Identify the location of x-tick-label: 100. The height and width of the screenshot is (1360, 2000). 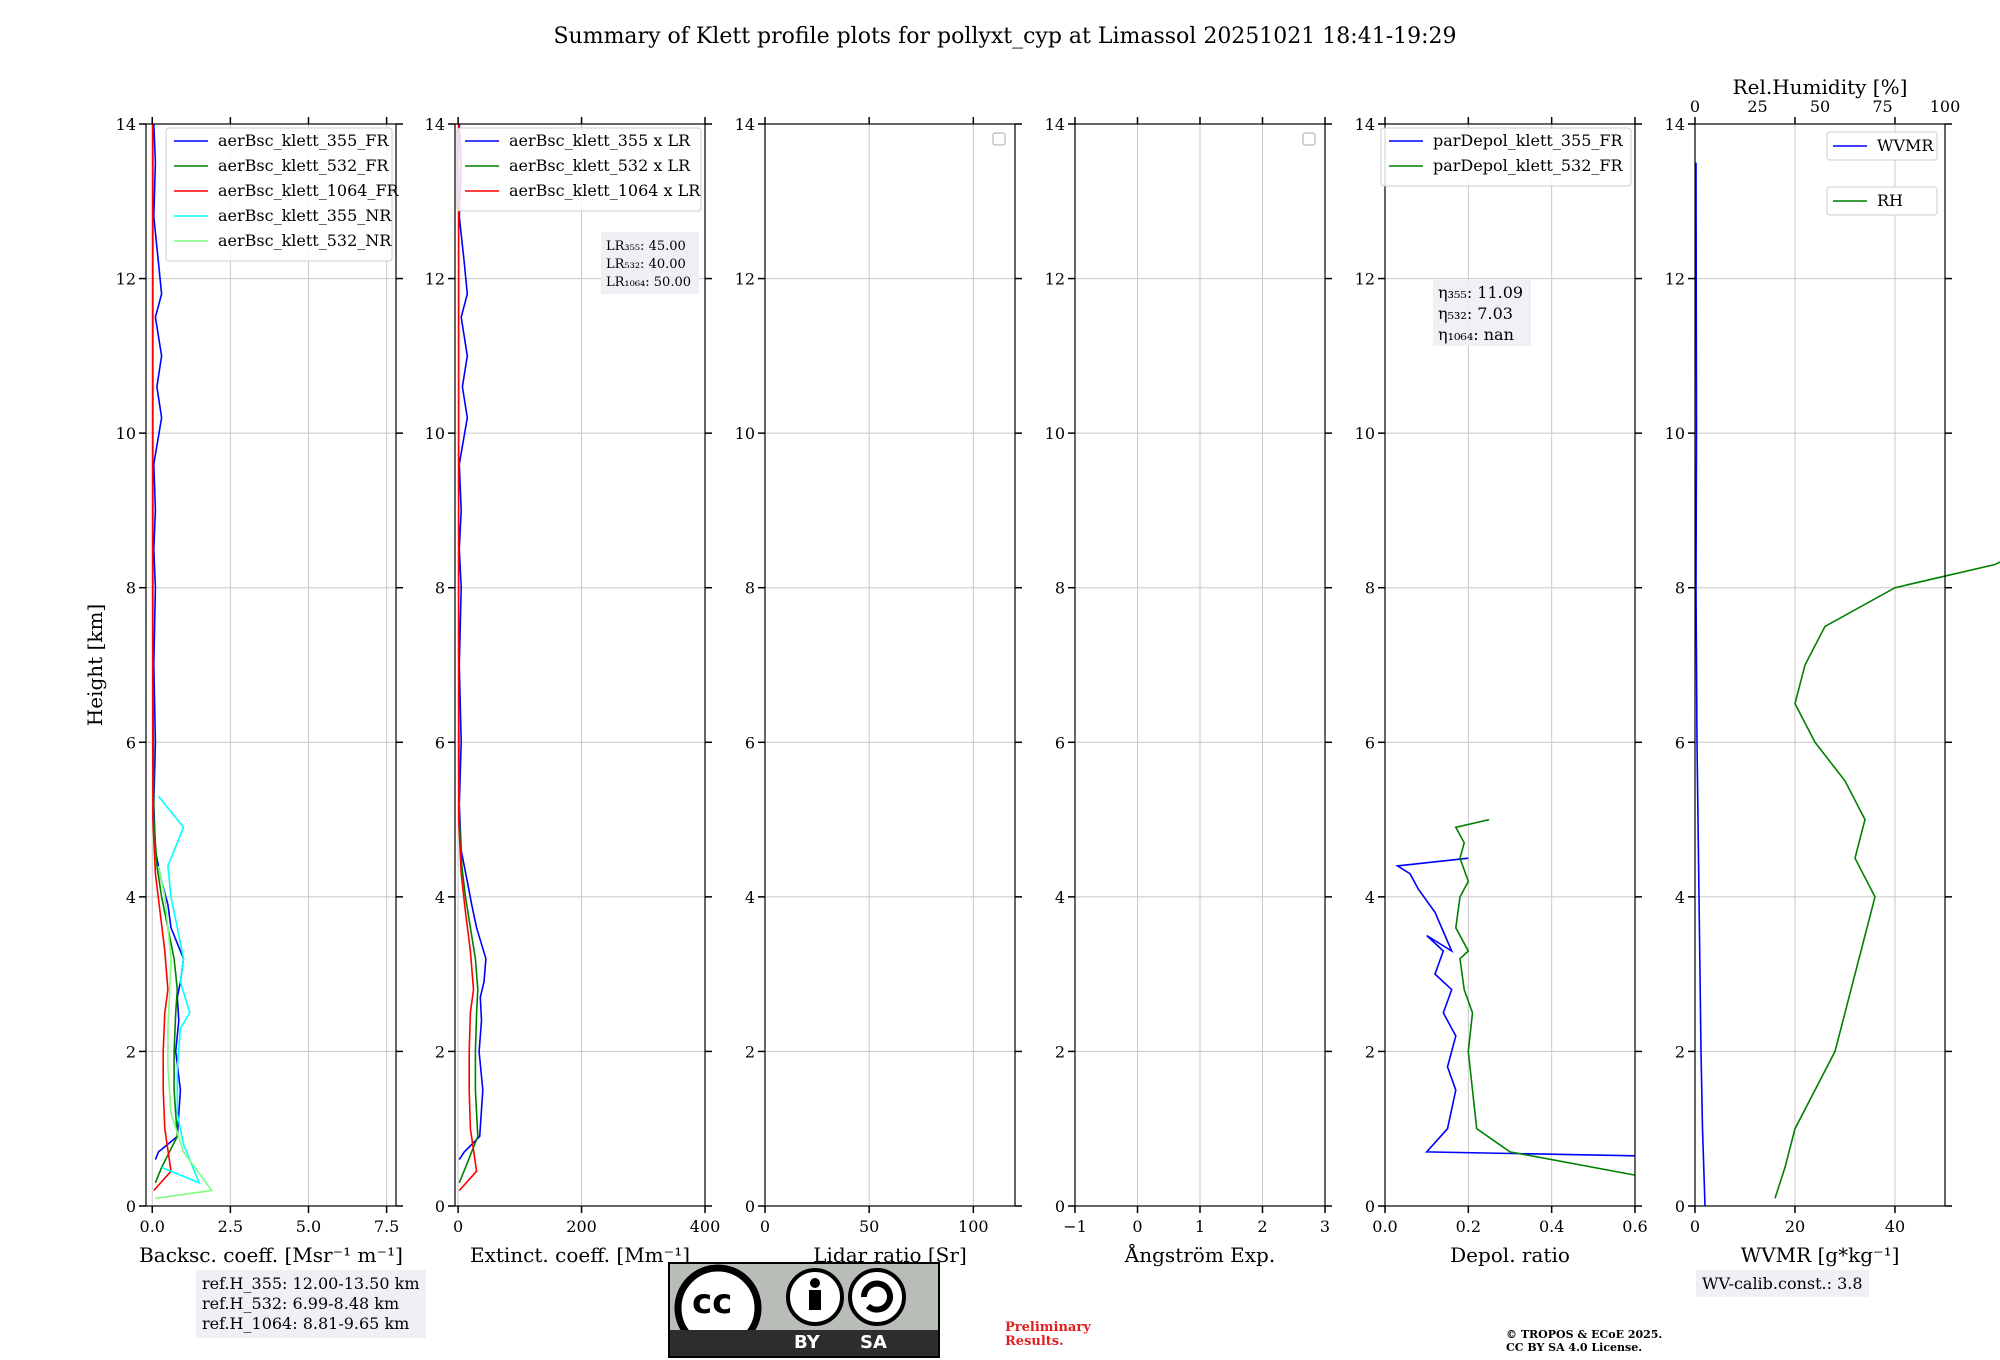
(973, 1226).